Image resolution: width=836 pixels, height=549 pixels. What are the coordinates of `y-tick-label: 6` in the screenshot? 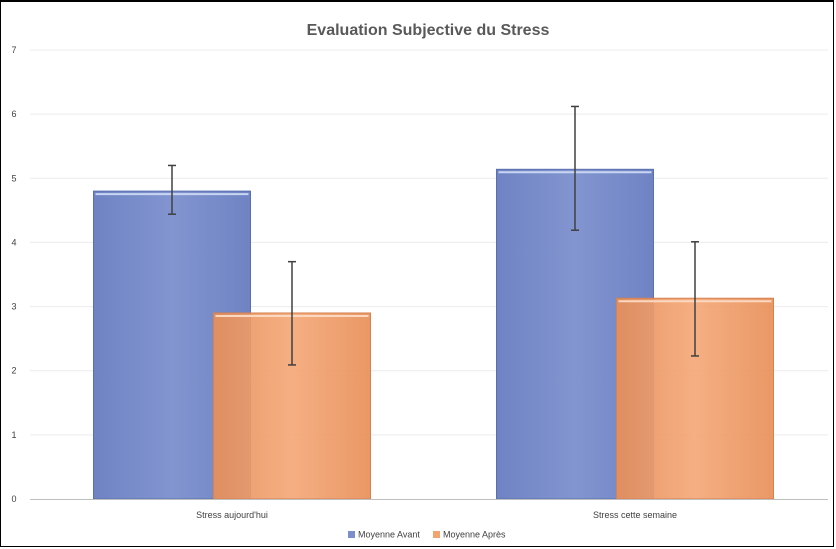 It's located at (13, 114).